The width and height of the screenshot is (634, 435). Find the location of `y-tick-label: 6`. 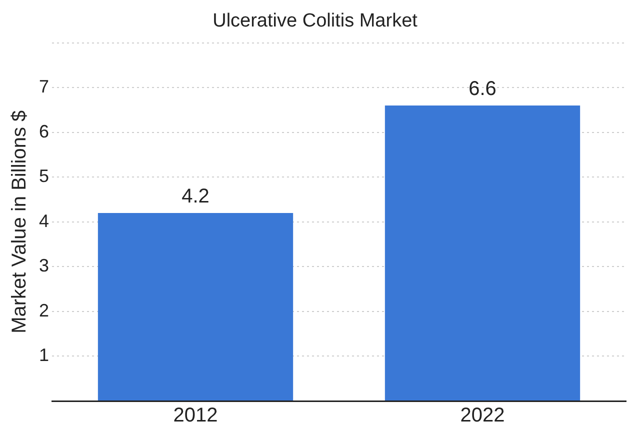

y-tick-label: 6 is located at coordinates (44, 131).